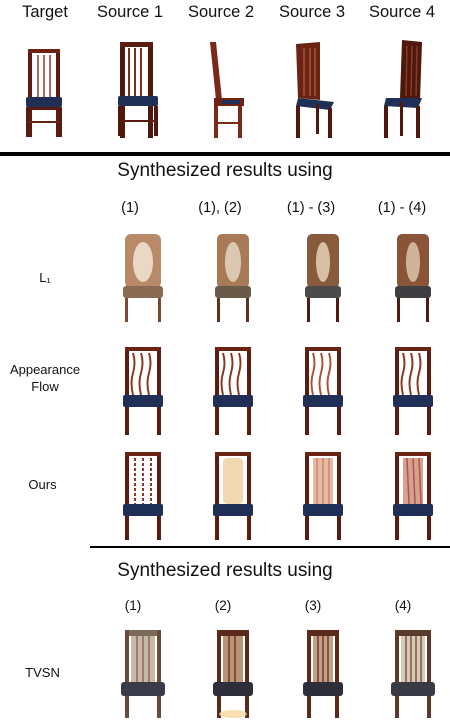 The image size is (450, 727). What do you see at coordinates (225, 170) in the screenshot?
I see `section1-title: Synthesized results using` at bounding box center [225, 170].